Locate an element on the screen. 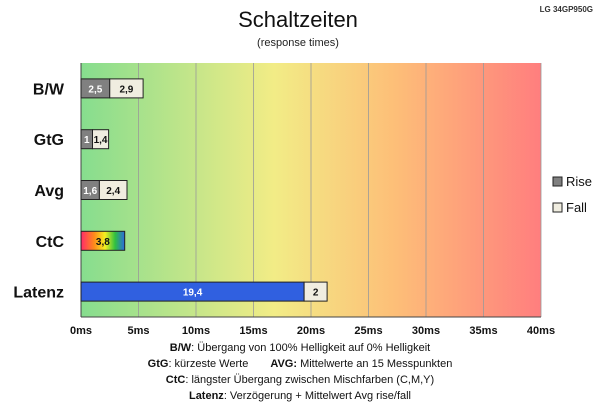 Image resolution: width=600 pixels, height=415 pixels. bar-fall-label: 2 is located at coordinates (316, 293).